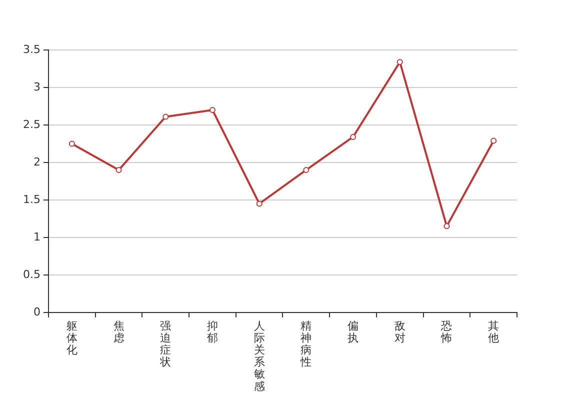  Describe the element at coordinates (494, 331) in the screenshot. I see `x-tick-label: 其他` at that location.